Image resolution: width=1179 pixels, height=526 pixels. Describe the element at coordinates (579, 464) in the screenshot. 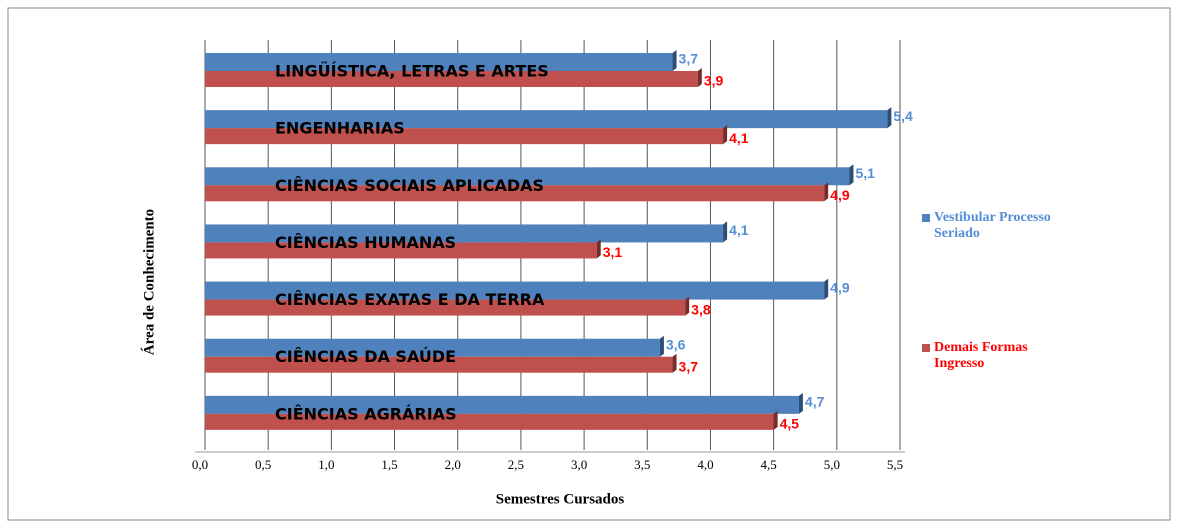

I see `x-tick-label: 3,0` at that location.